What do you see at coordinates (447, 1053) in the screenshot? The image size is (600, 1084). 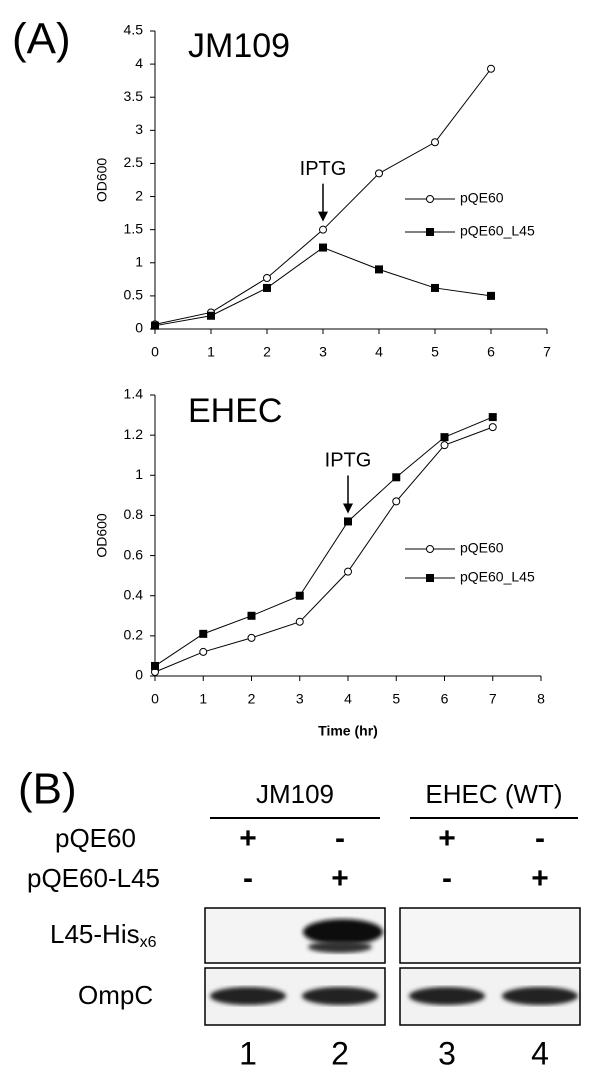 I see `lane-number: 3` at bounding box center [447, 1053].